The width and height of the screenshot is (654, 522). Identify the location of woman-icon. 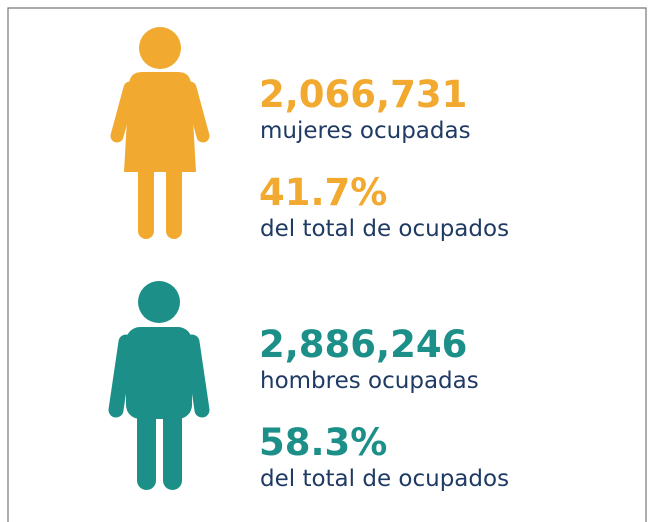
(160, 133).